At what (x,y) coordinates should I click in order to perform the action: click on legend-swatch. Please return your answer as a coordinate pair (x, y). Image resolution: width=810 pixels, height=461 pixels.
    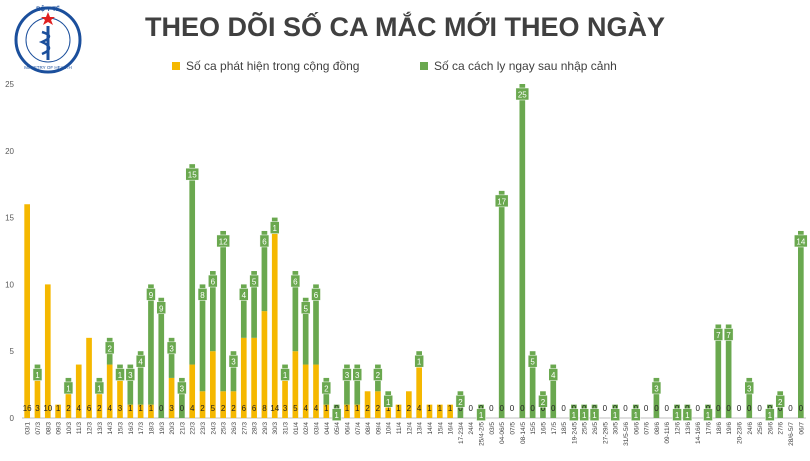
    Looking at the image, I should click on (424, 66).